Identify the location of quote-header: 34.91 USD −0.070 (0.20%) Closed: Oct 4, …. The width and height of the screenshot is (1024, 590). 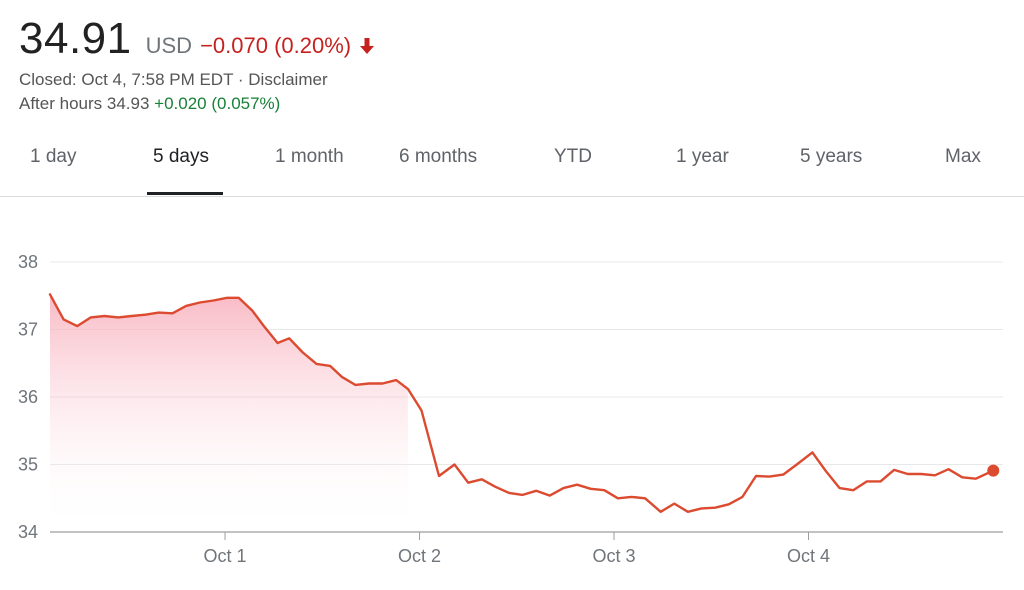
(197, 65).